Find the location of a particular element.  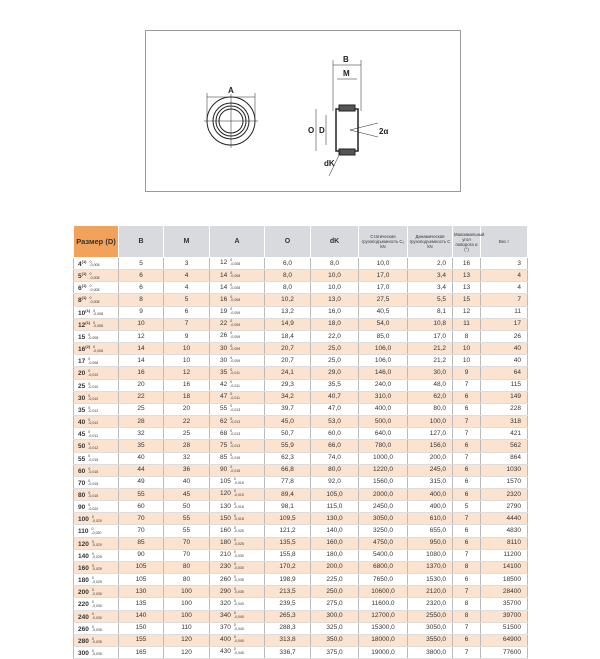

cell-dynamic-load: 655,0 is located at coordinates (430, 531).